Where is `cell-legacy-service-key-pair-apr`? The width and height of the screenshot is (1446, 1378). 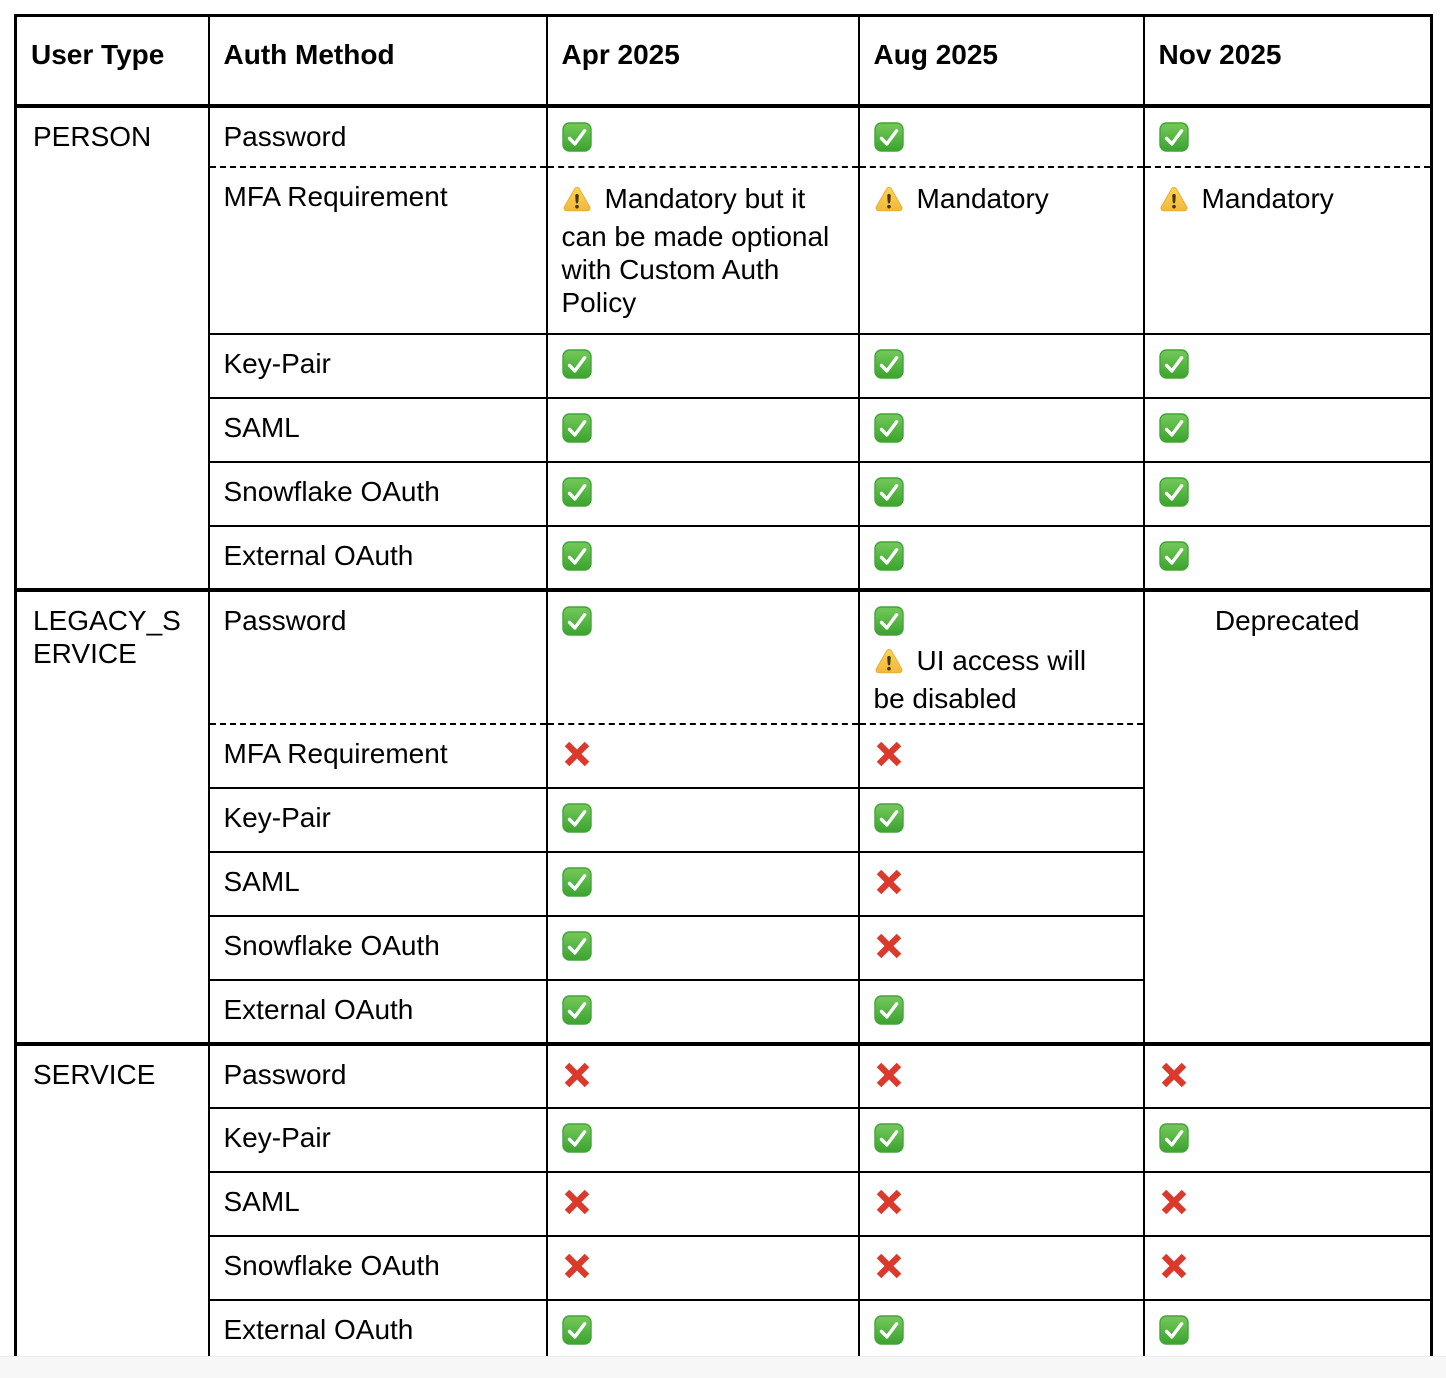 cell-legacy-service-key-pair-apr is located at coordinates (702, 819).